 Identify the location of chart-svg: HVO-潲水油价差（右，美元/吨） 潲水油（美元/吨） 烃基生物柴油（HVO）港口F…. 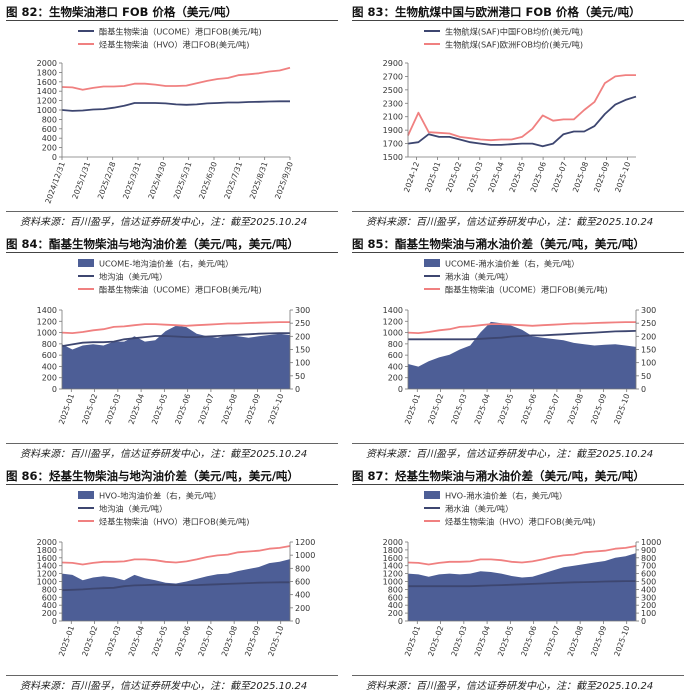
(522, 574).